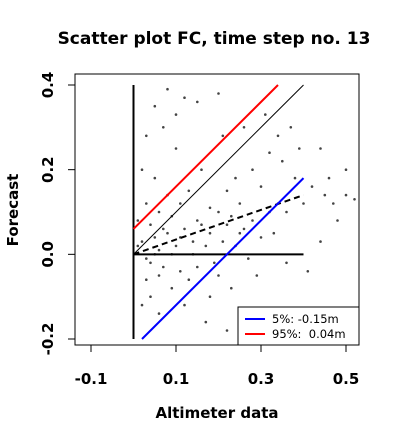 The height and width of the screenshot is (440, 400). I want to click on y-tick-label: -0.2, so click(48, 339).